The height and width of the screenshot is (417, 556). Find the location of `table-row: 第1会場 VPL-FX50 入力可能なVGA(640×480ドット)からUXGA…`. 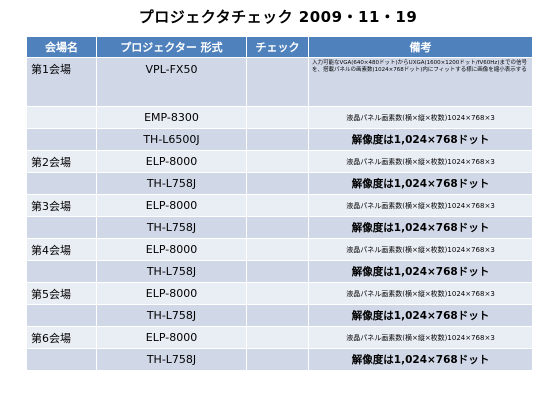

table-row: 第1会場 VPL-FX50 入力可能なVGA(640×480ドット)からUXGA… is located at coordinates (279, 82).